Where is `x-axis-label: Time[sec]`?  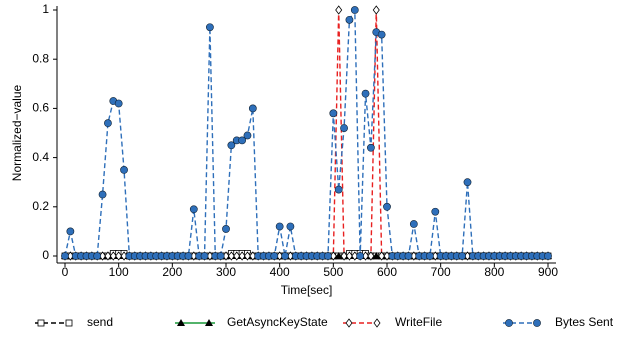
x-axis-label: Time[sec] is located at coordinates (307, 290).